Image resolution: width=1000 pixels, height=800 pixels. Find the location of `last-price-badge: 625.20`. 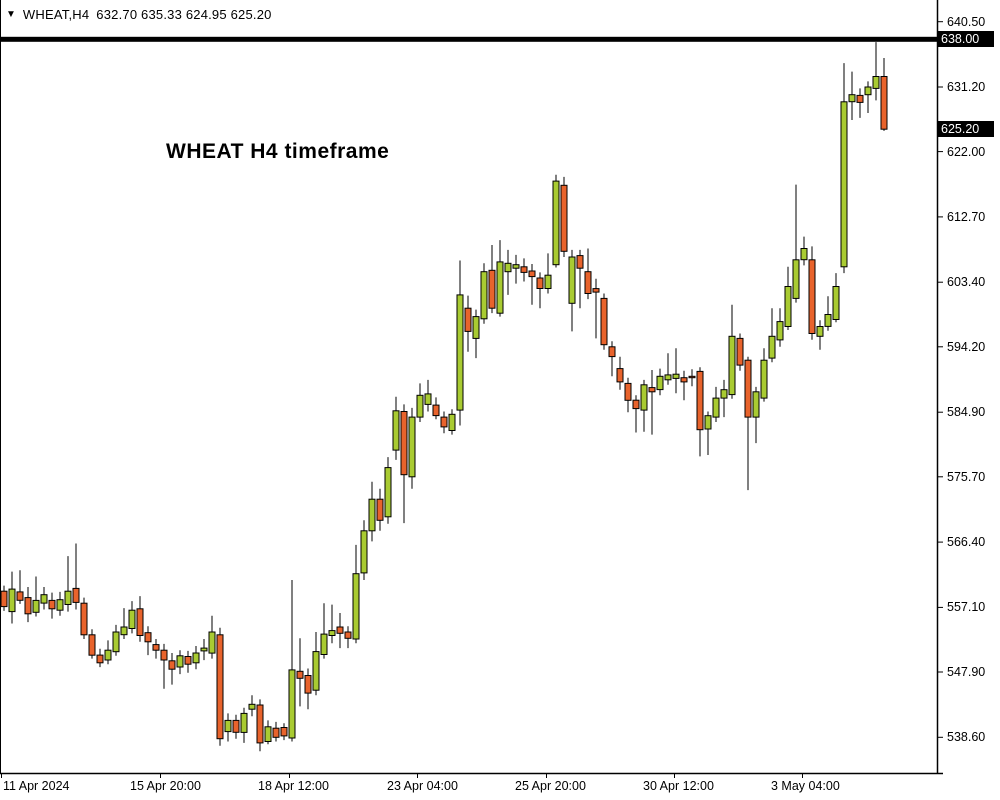

last-price-badge: 625.20 is located at coordinates (965, 129).